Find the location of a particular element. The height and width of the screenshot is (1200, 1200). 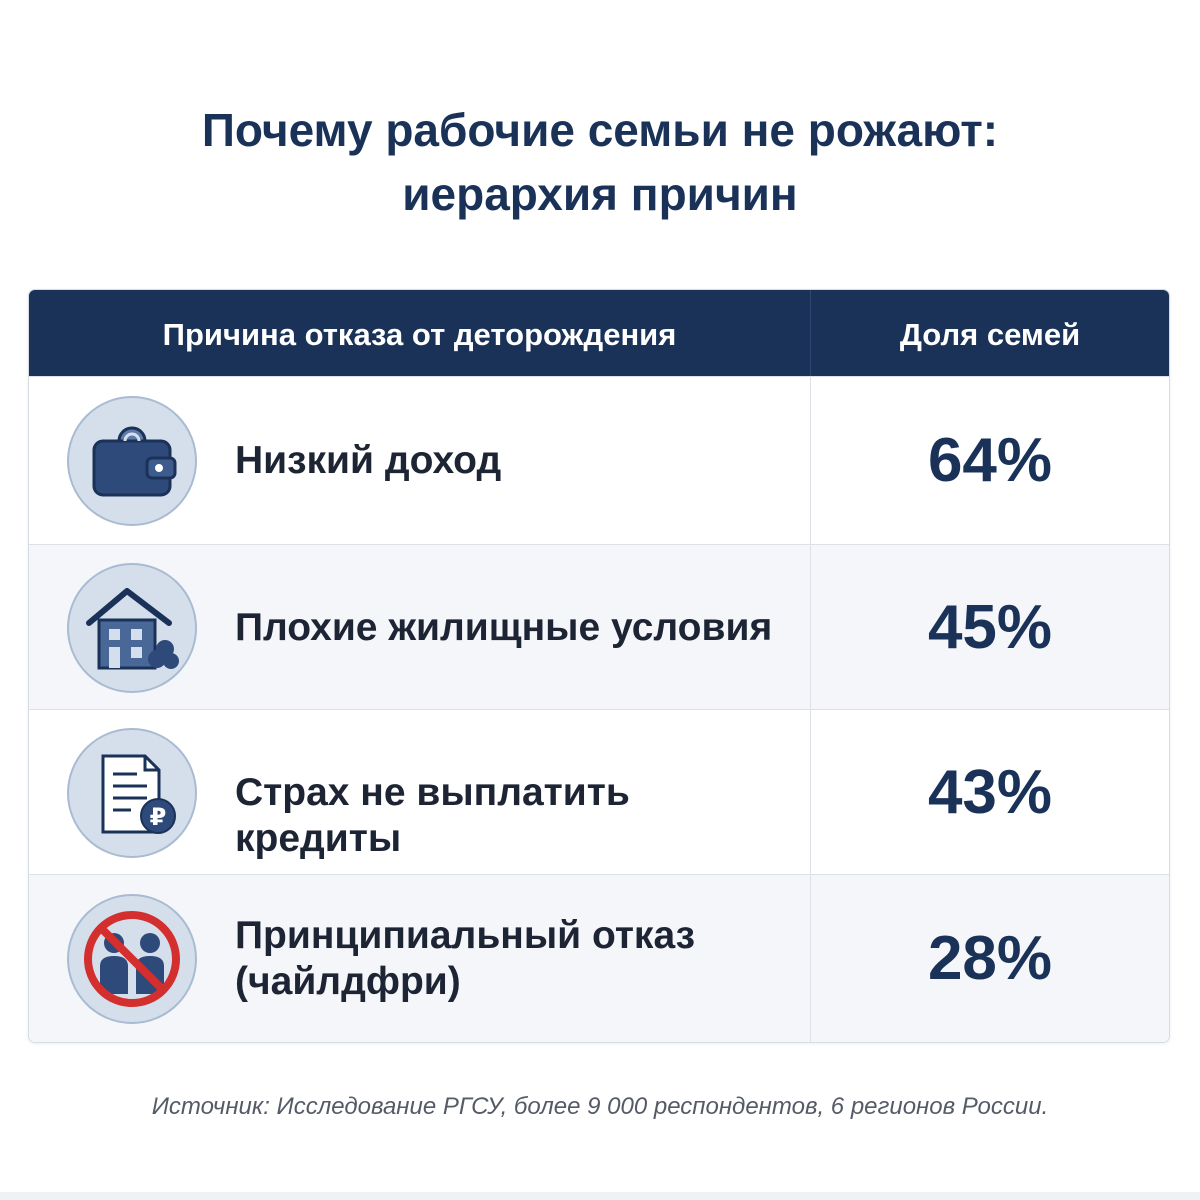

reason-label: Плохие жилищные условия is located at coordinates (520, 628).